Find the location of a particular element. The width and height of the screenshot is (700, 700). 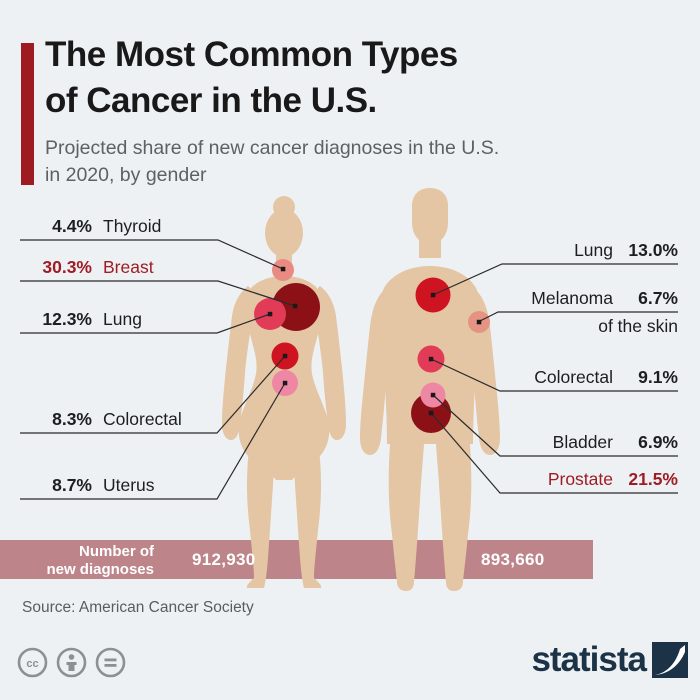

female-total-diagnoses: 912,930 is located at coordinates (224, 559).